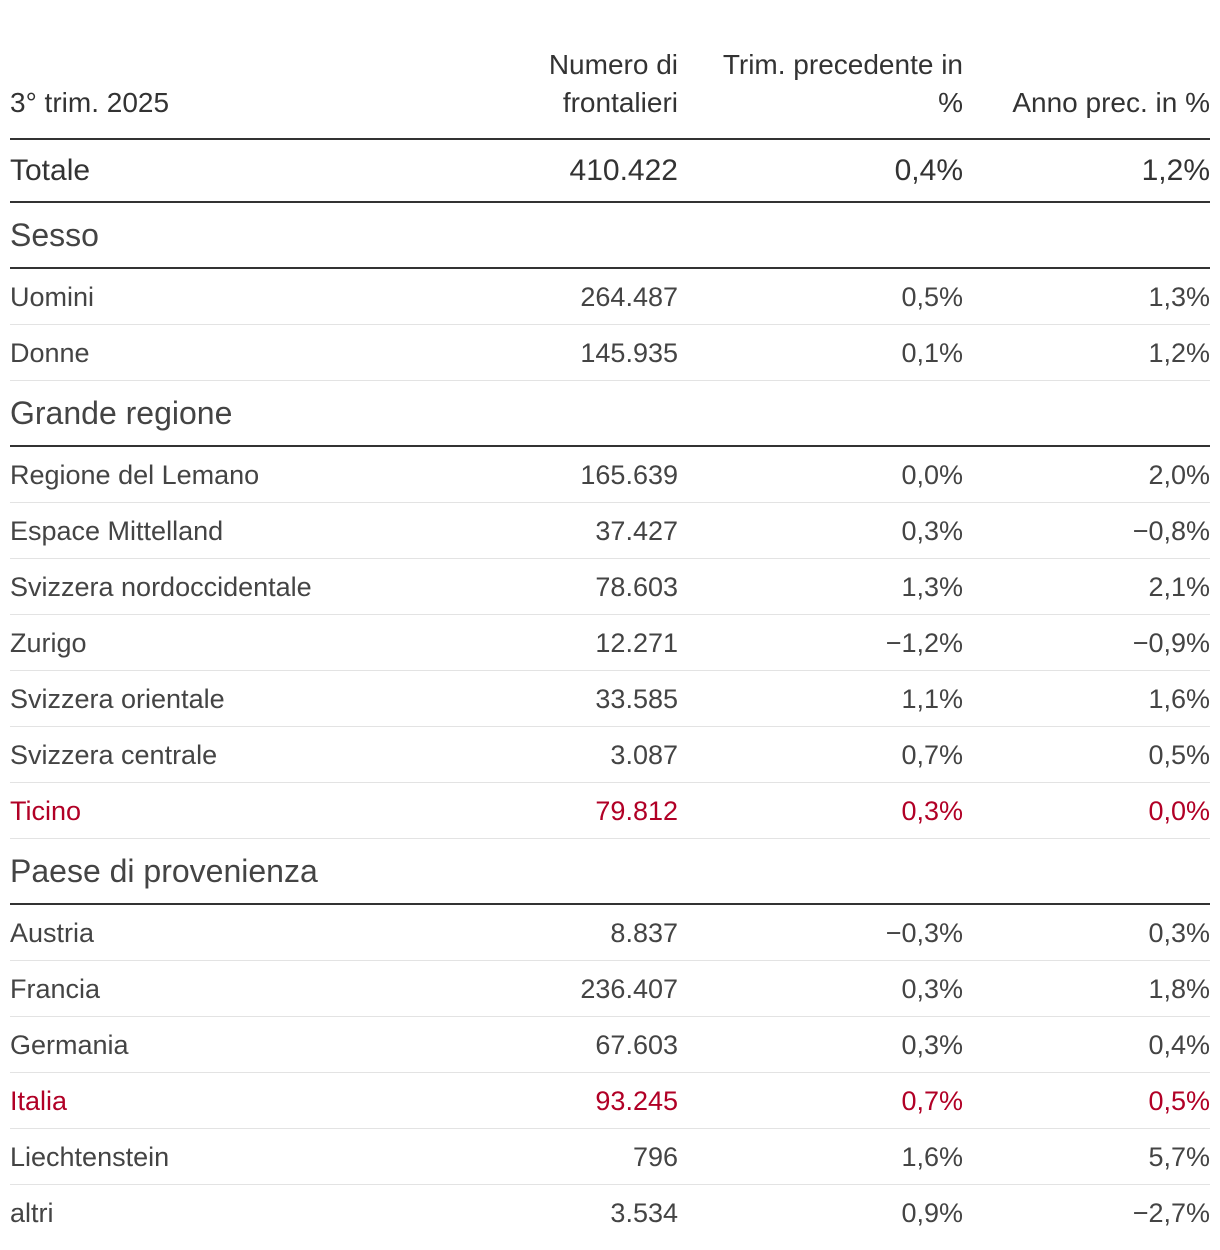 The height and width of the screenshot is (1250, 1220). What do you see at coordinates (636, 531) in the screenshot?
I see `row-number: 37.427` at bounding box center [636, 531].